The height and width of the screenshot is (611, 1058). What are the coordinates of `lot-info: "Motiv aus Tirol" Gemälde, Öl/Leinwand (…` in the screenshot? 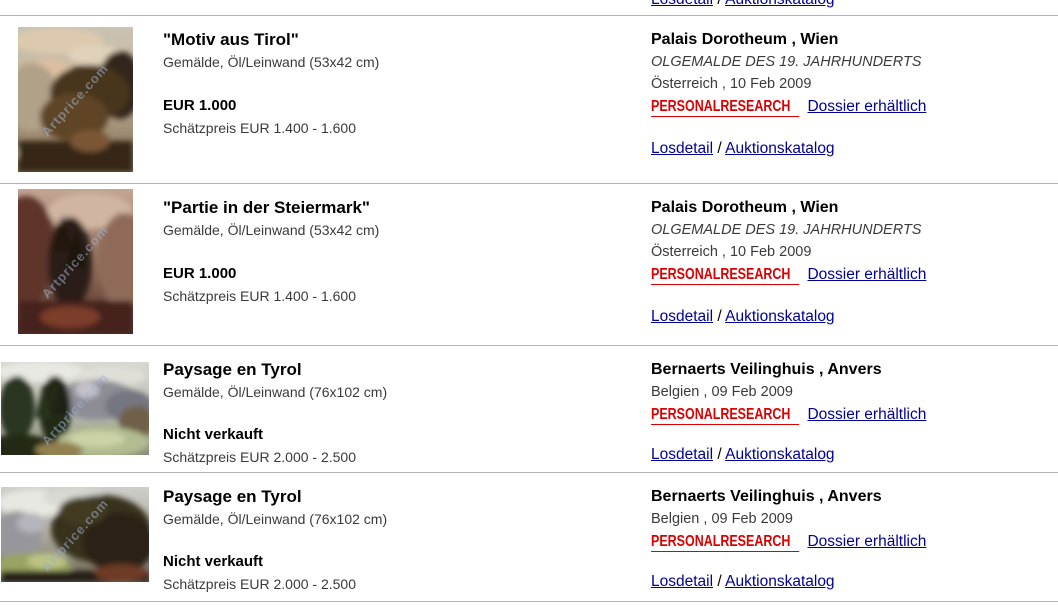 It's located at (407, 99).